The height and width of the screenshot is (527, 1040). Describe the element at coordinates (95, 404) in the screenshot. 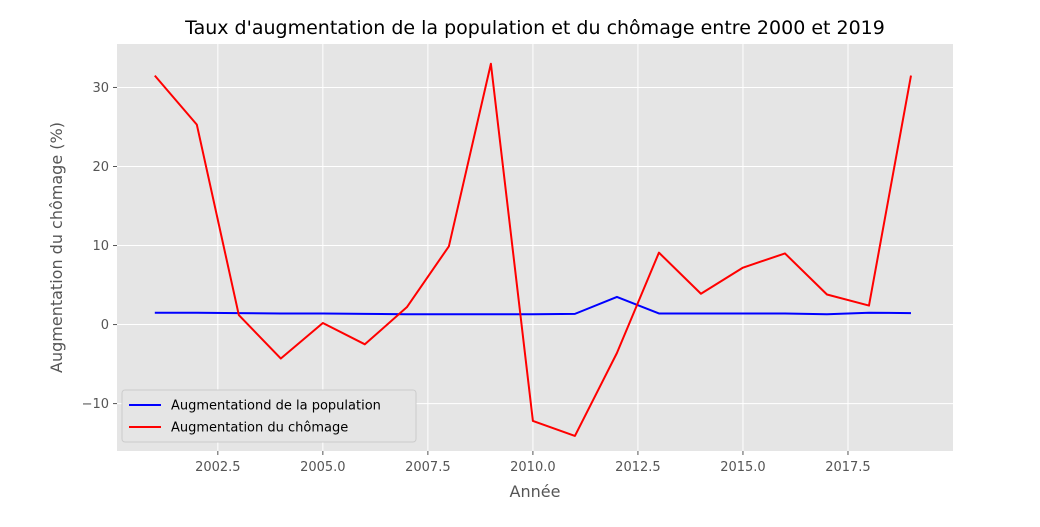

I see `y-tick-label: −10` at that location.